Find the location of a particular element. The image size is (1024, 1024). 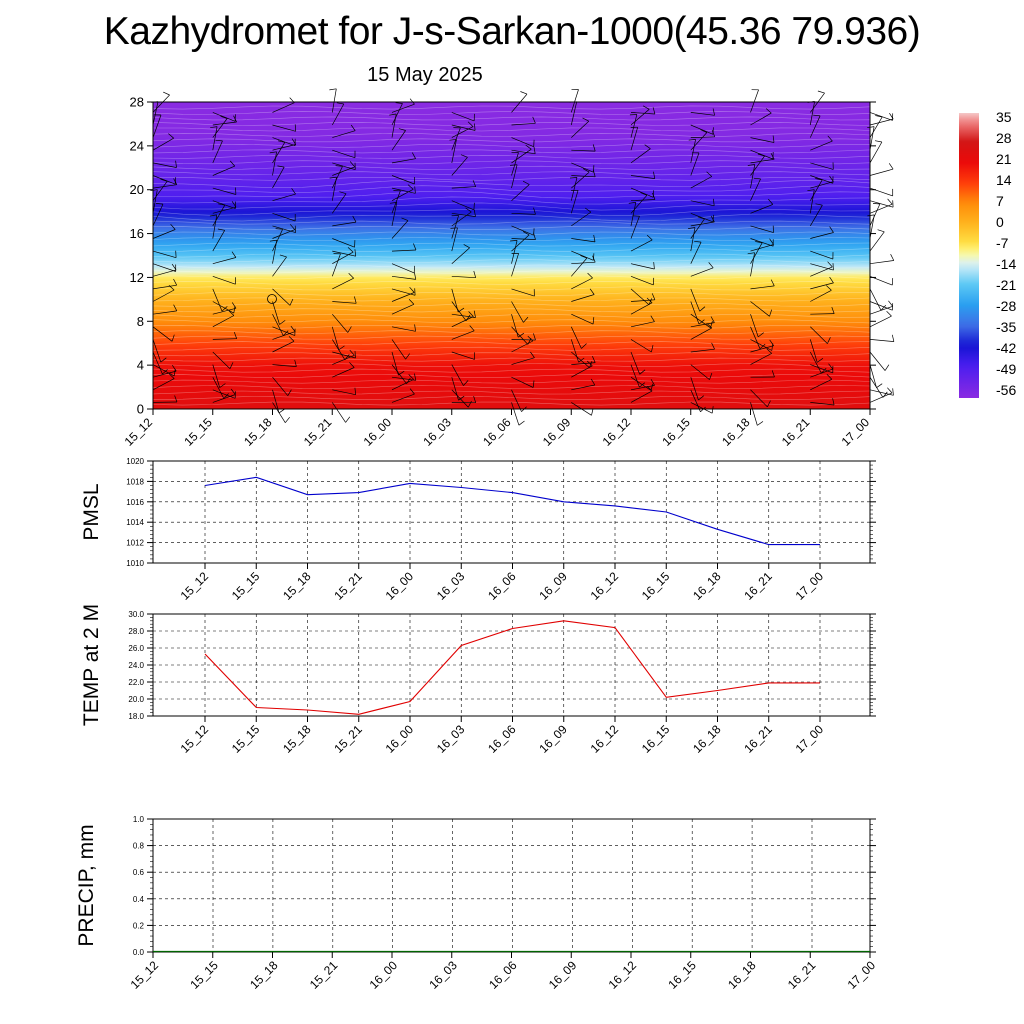

y-tick-label: 8 is located at coordinates (140, 321).